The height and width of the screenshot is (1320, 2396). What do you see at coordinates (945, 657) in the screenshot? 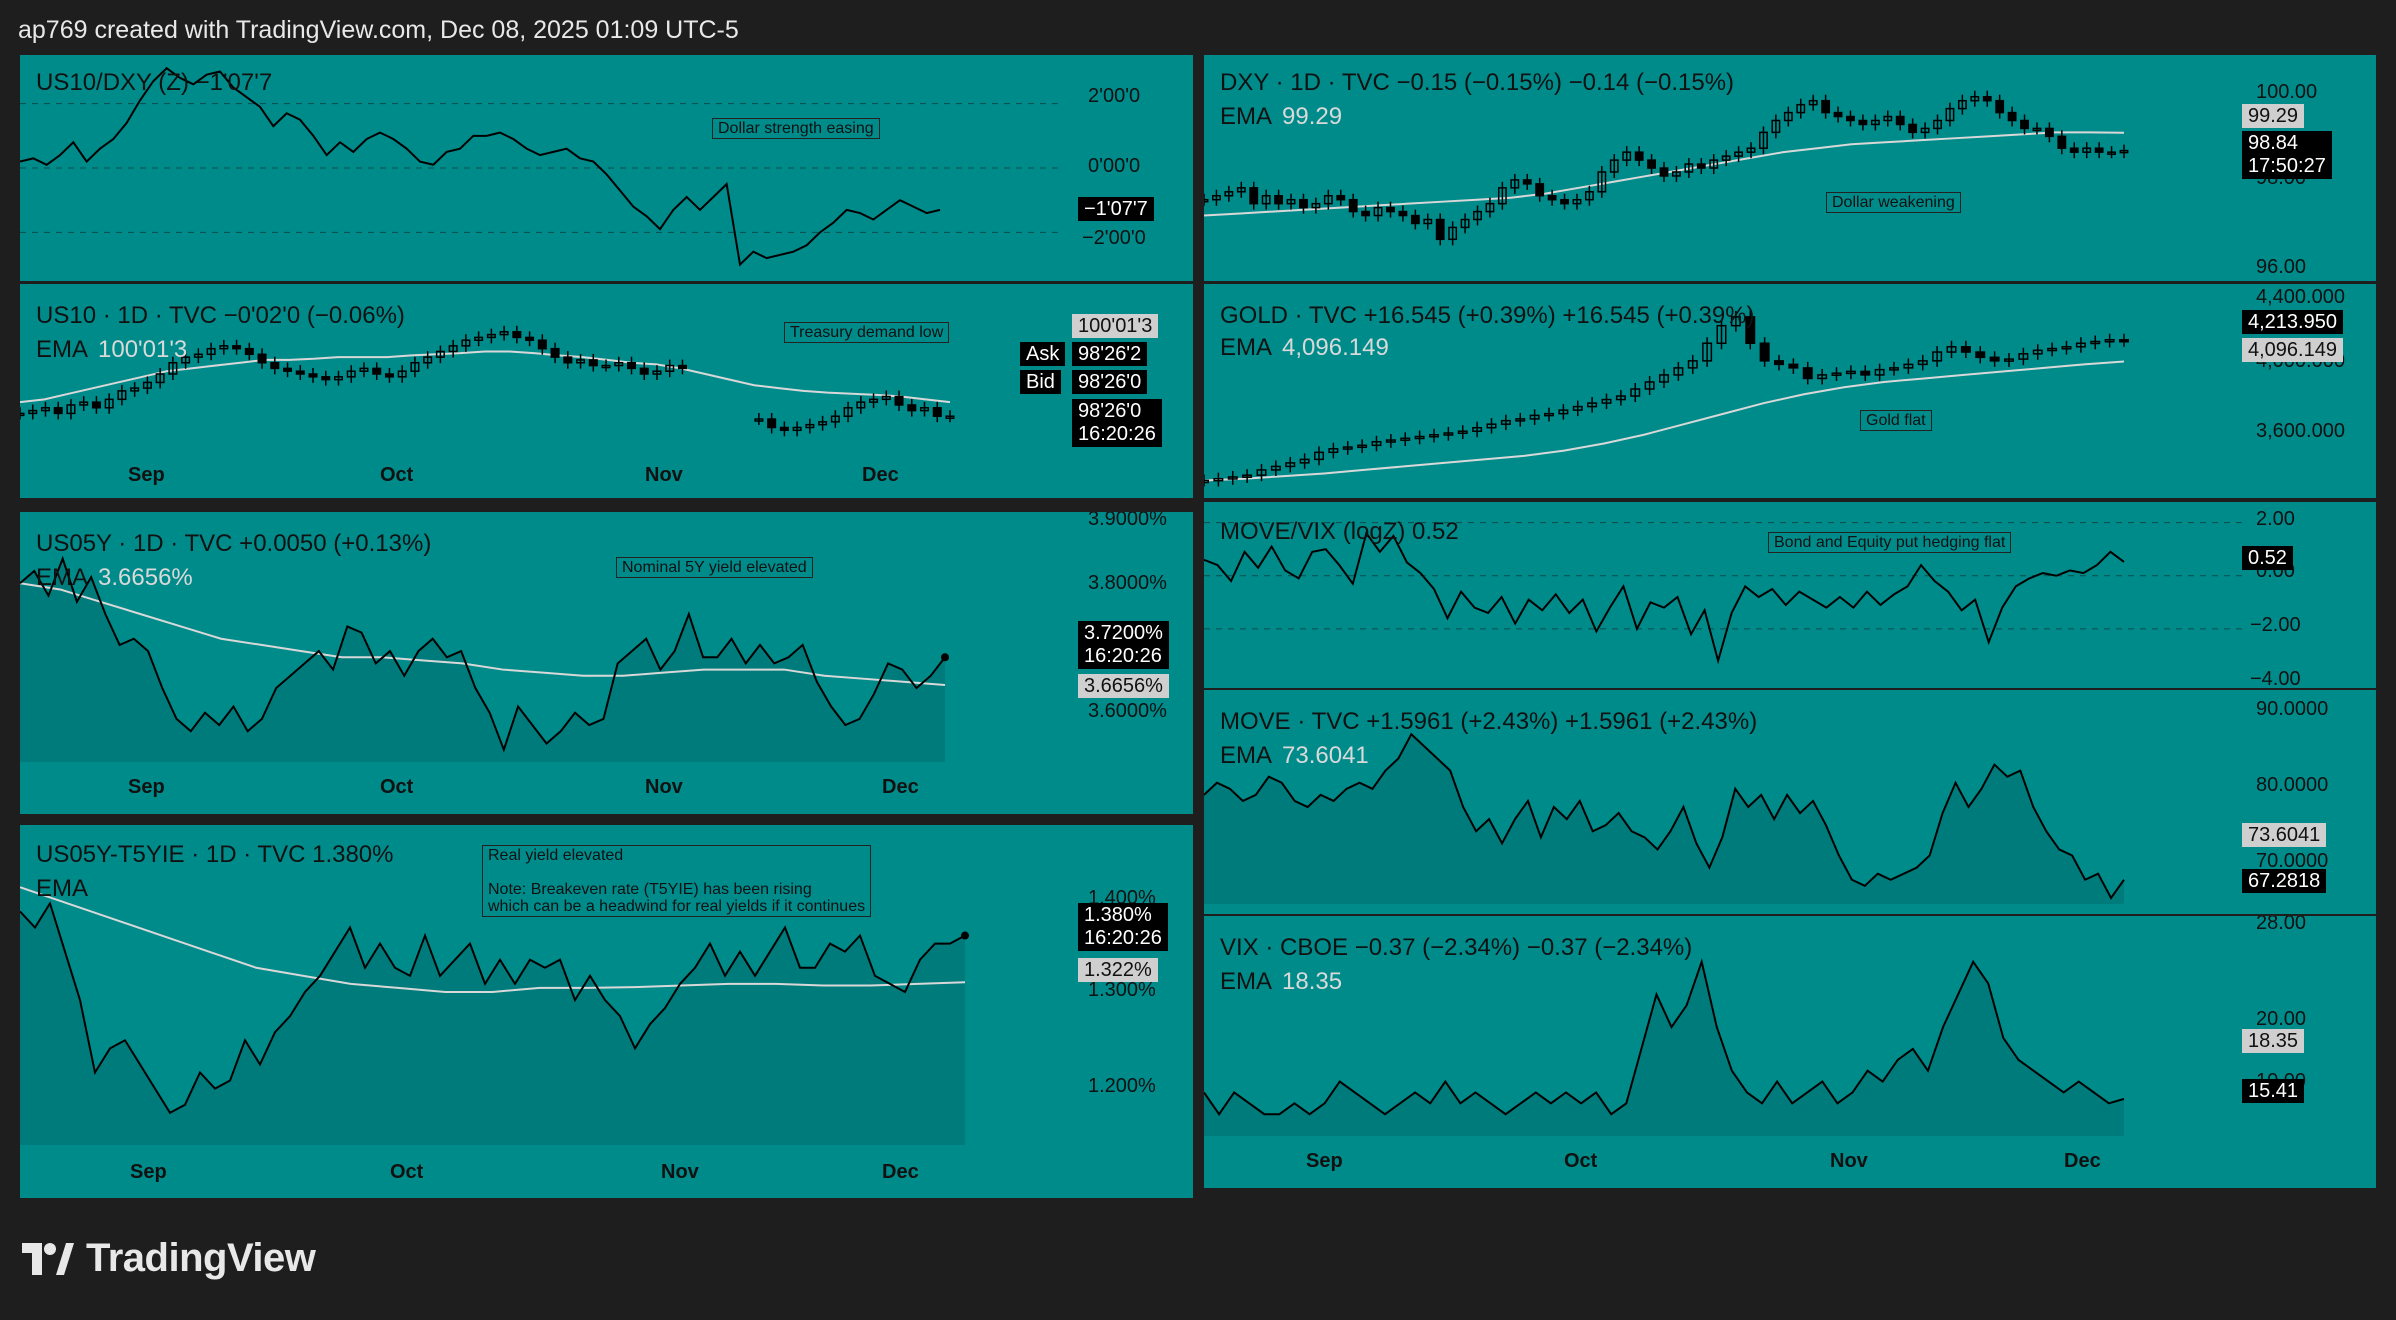
I see `last-point` at bounding box center [945, 657].